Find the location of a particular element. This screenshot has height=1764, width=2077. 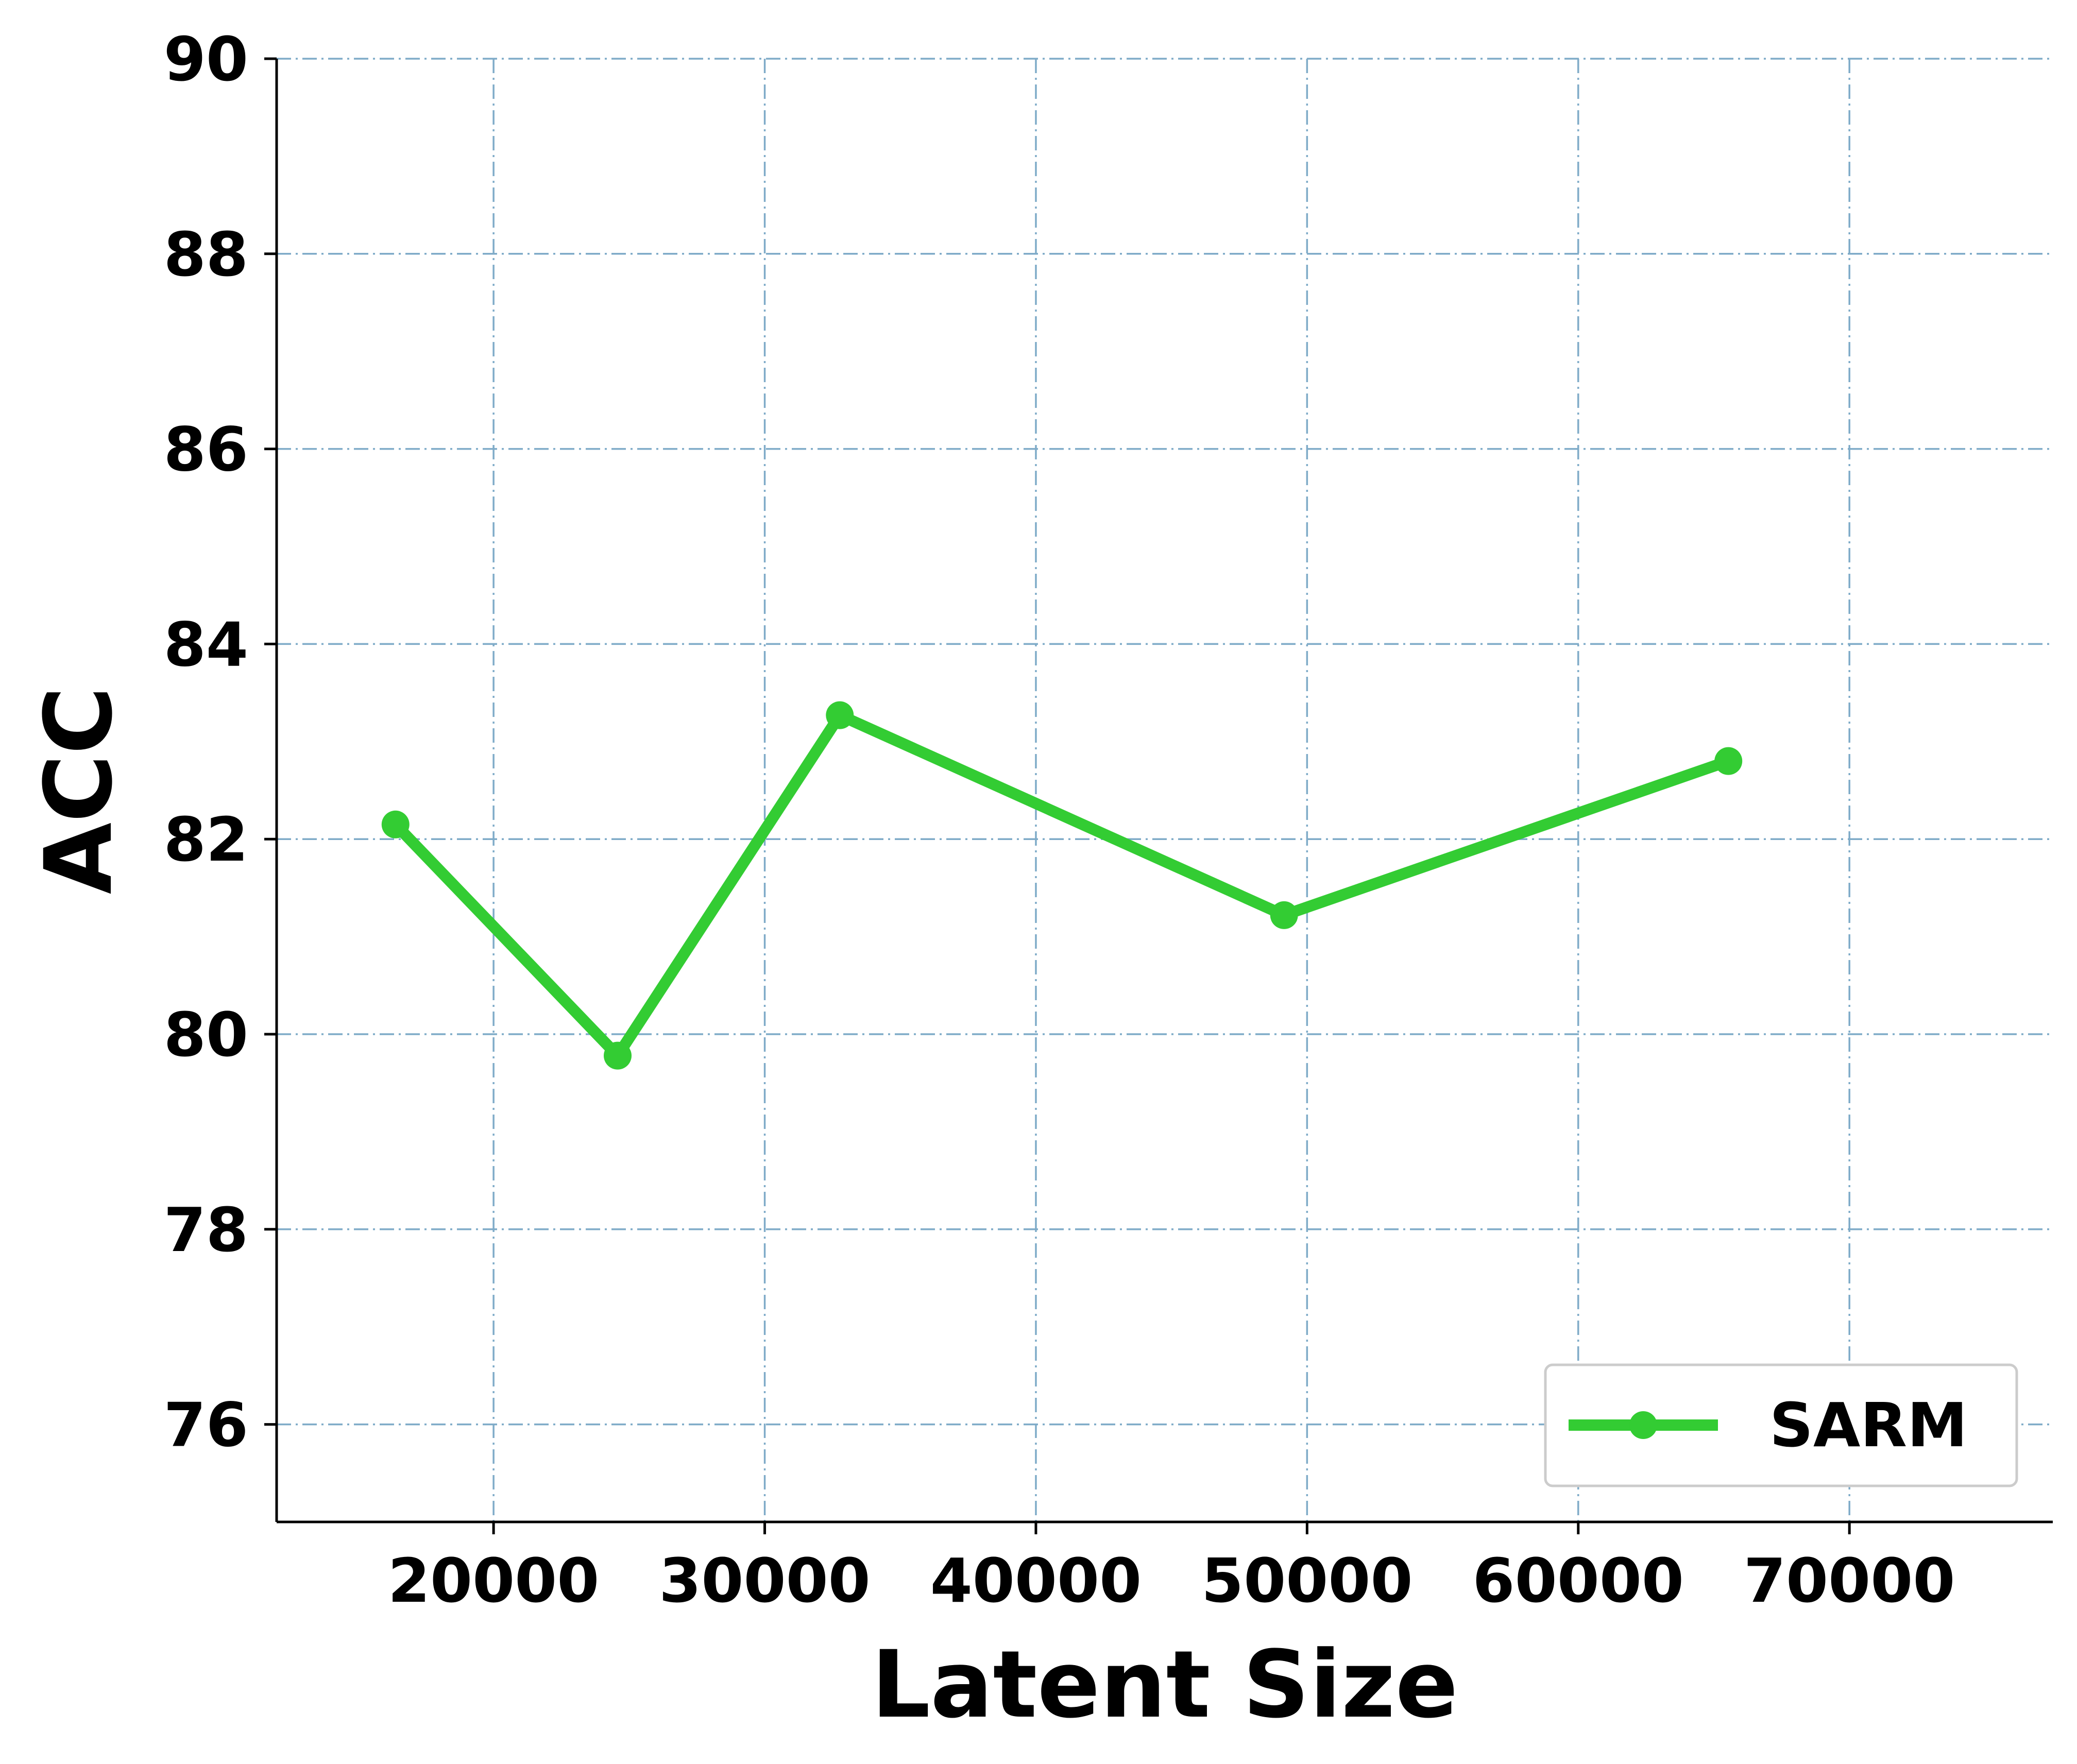

legend-box is located at coordinates (1781, 1425).